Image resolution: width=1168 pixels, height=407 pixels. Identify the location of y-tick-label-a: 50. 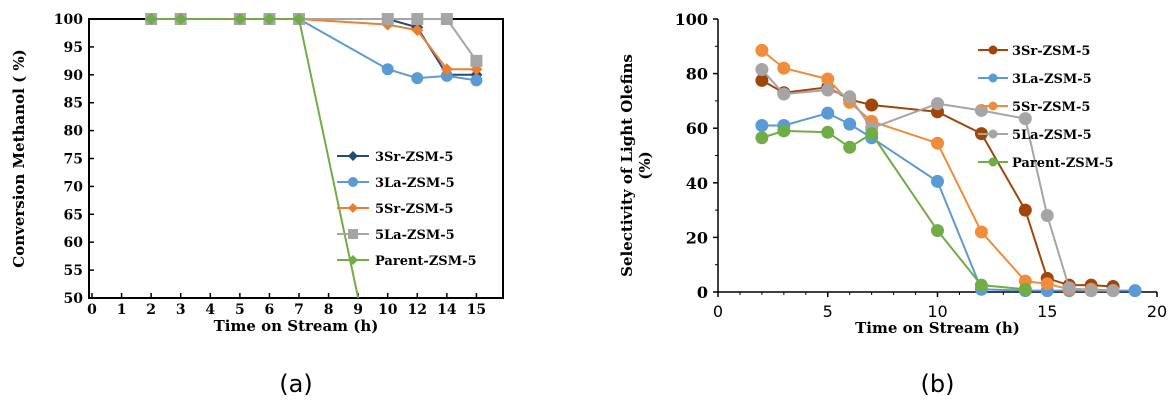
(74, 299).